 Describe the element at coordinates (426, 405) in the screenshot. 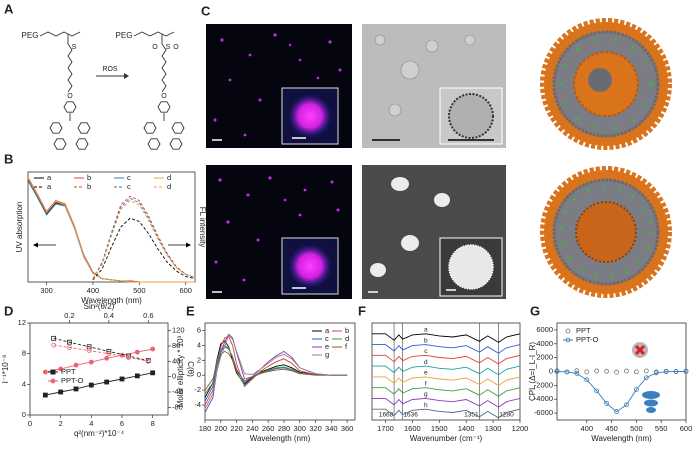

I see `series-label: h` at that location.